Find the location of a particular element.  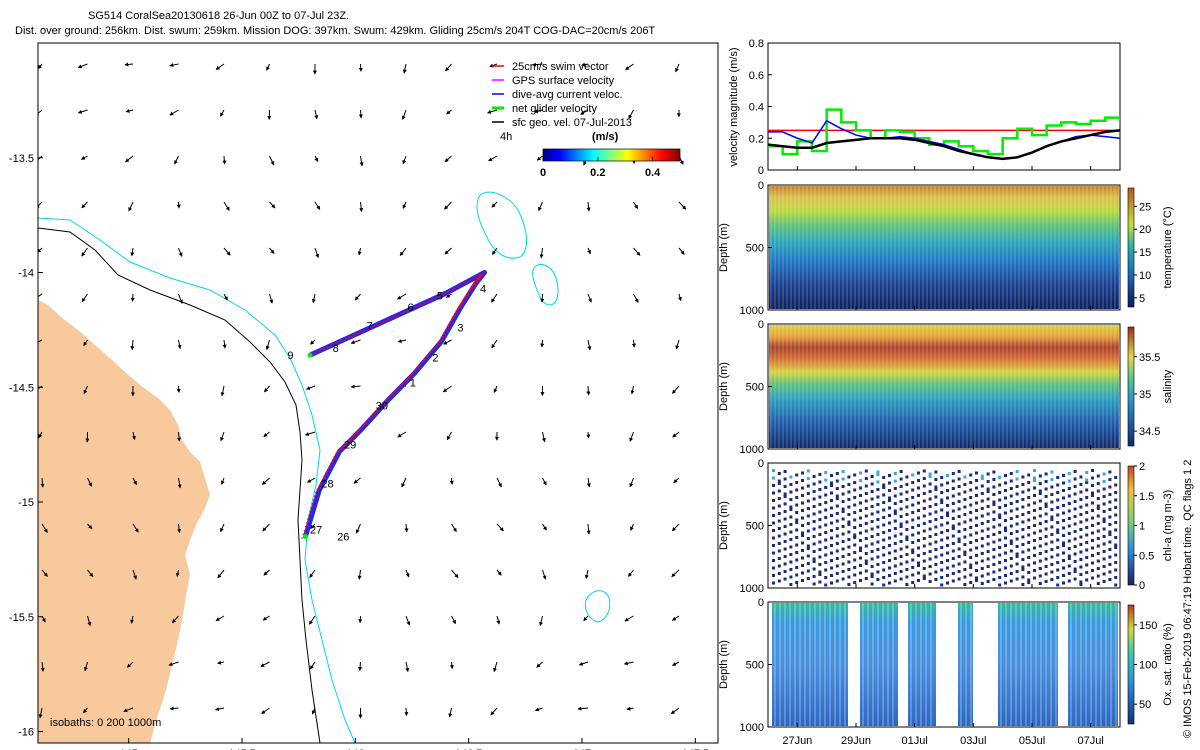

day-label: 7 is located at coordinates (370, 326).